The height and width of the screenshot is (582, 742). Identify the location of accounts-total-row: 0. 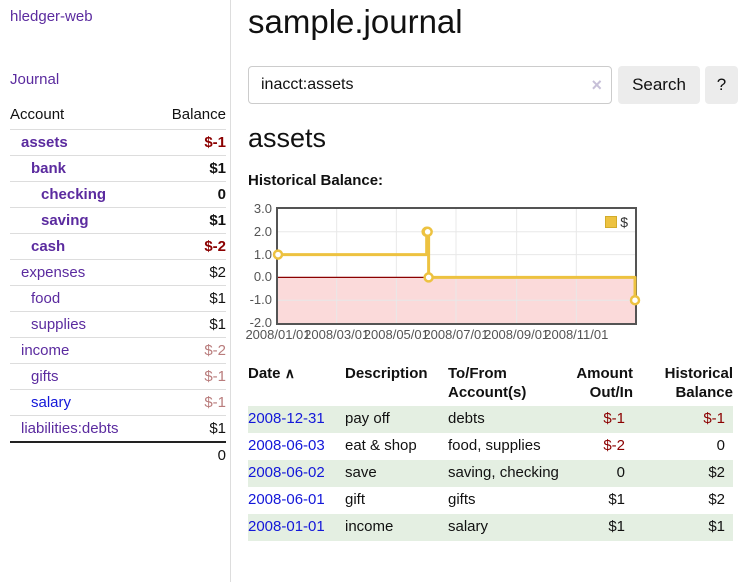
(118, 455).